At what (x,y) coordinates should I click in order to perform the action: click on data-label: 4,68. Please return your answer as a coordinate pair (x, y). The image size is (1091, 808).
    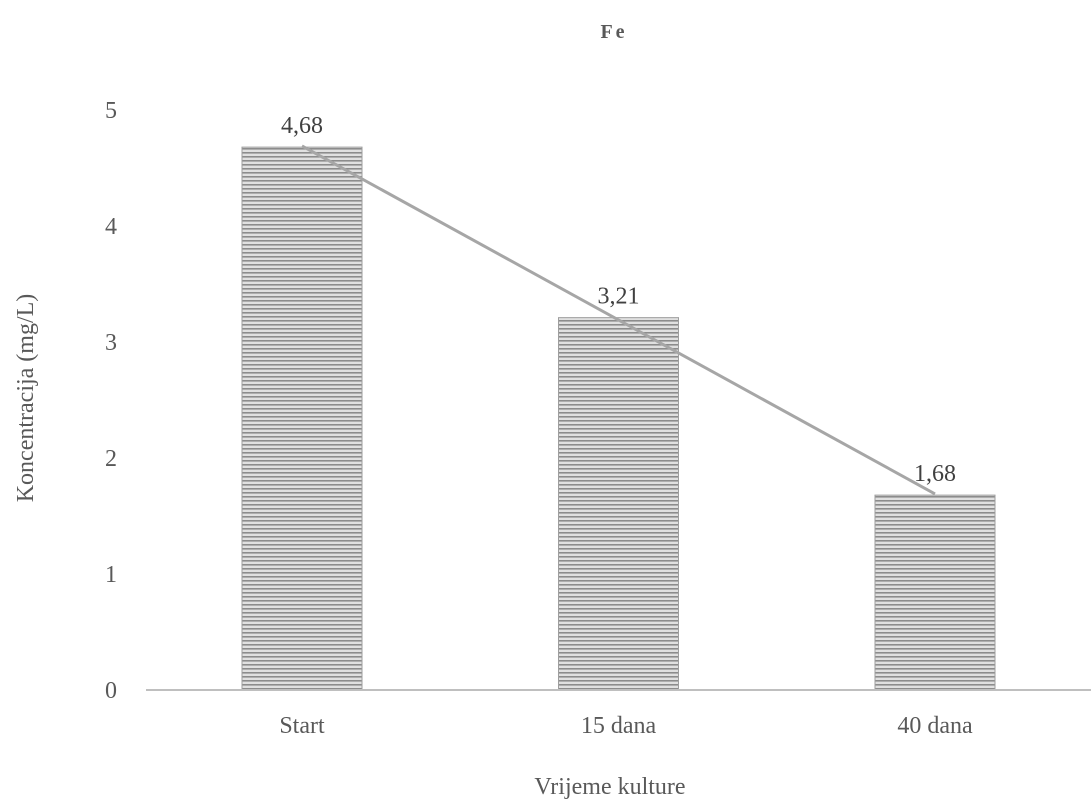
    Looking at the image, I should click on (302, 126).